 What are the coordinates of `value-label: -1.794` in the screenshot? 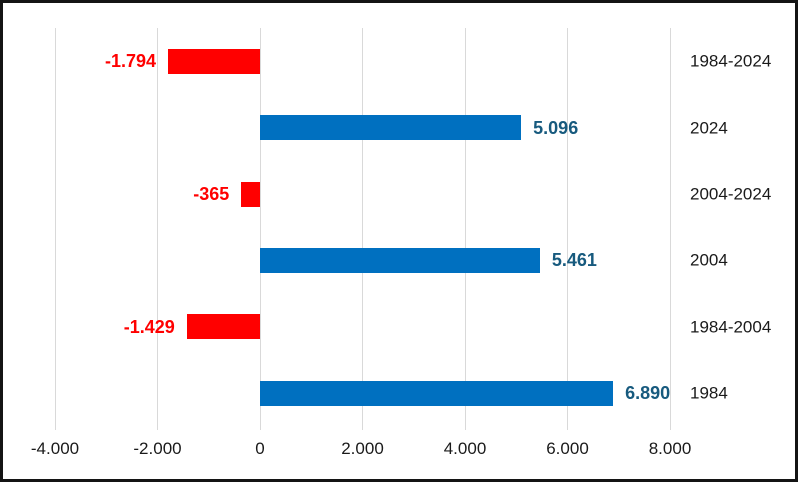 It's located at (131, 61).